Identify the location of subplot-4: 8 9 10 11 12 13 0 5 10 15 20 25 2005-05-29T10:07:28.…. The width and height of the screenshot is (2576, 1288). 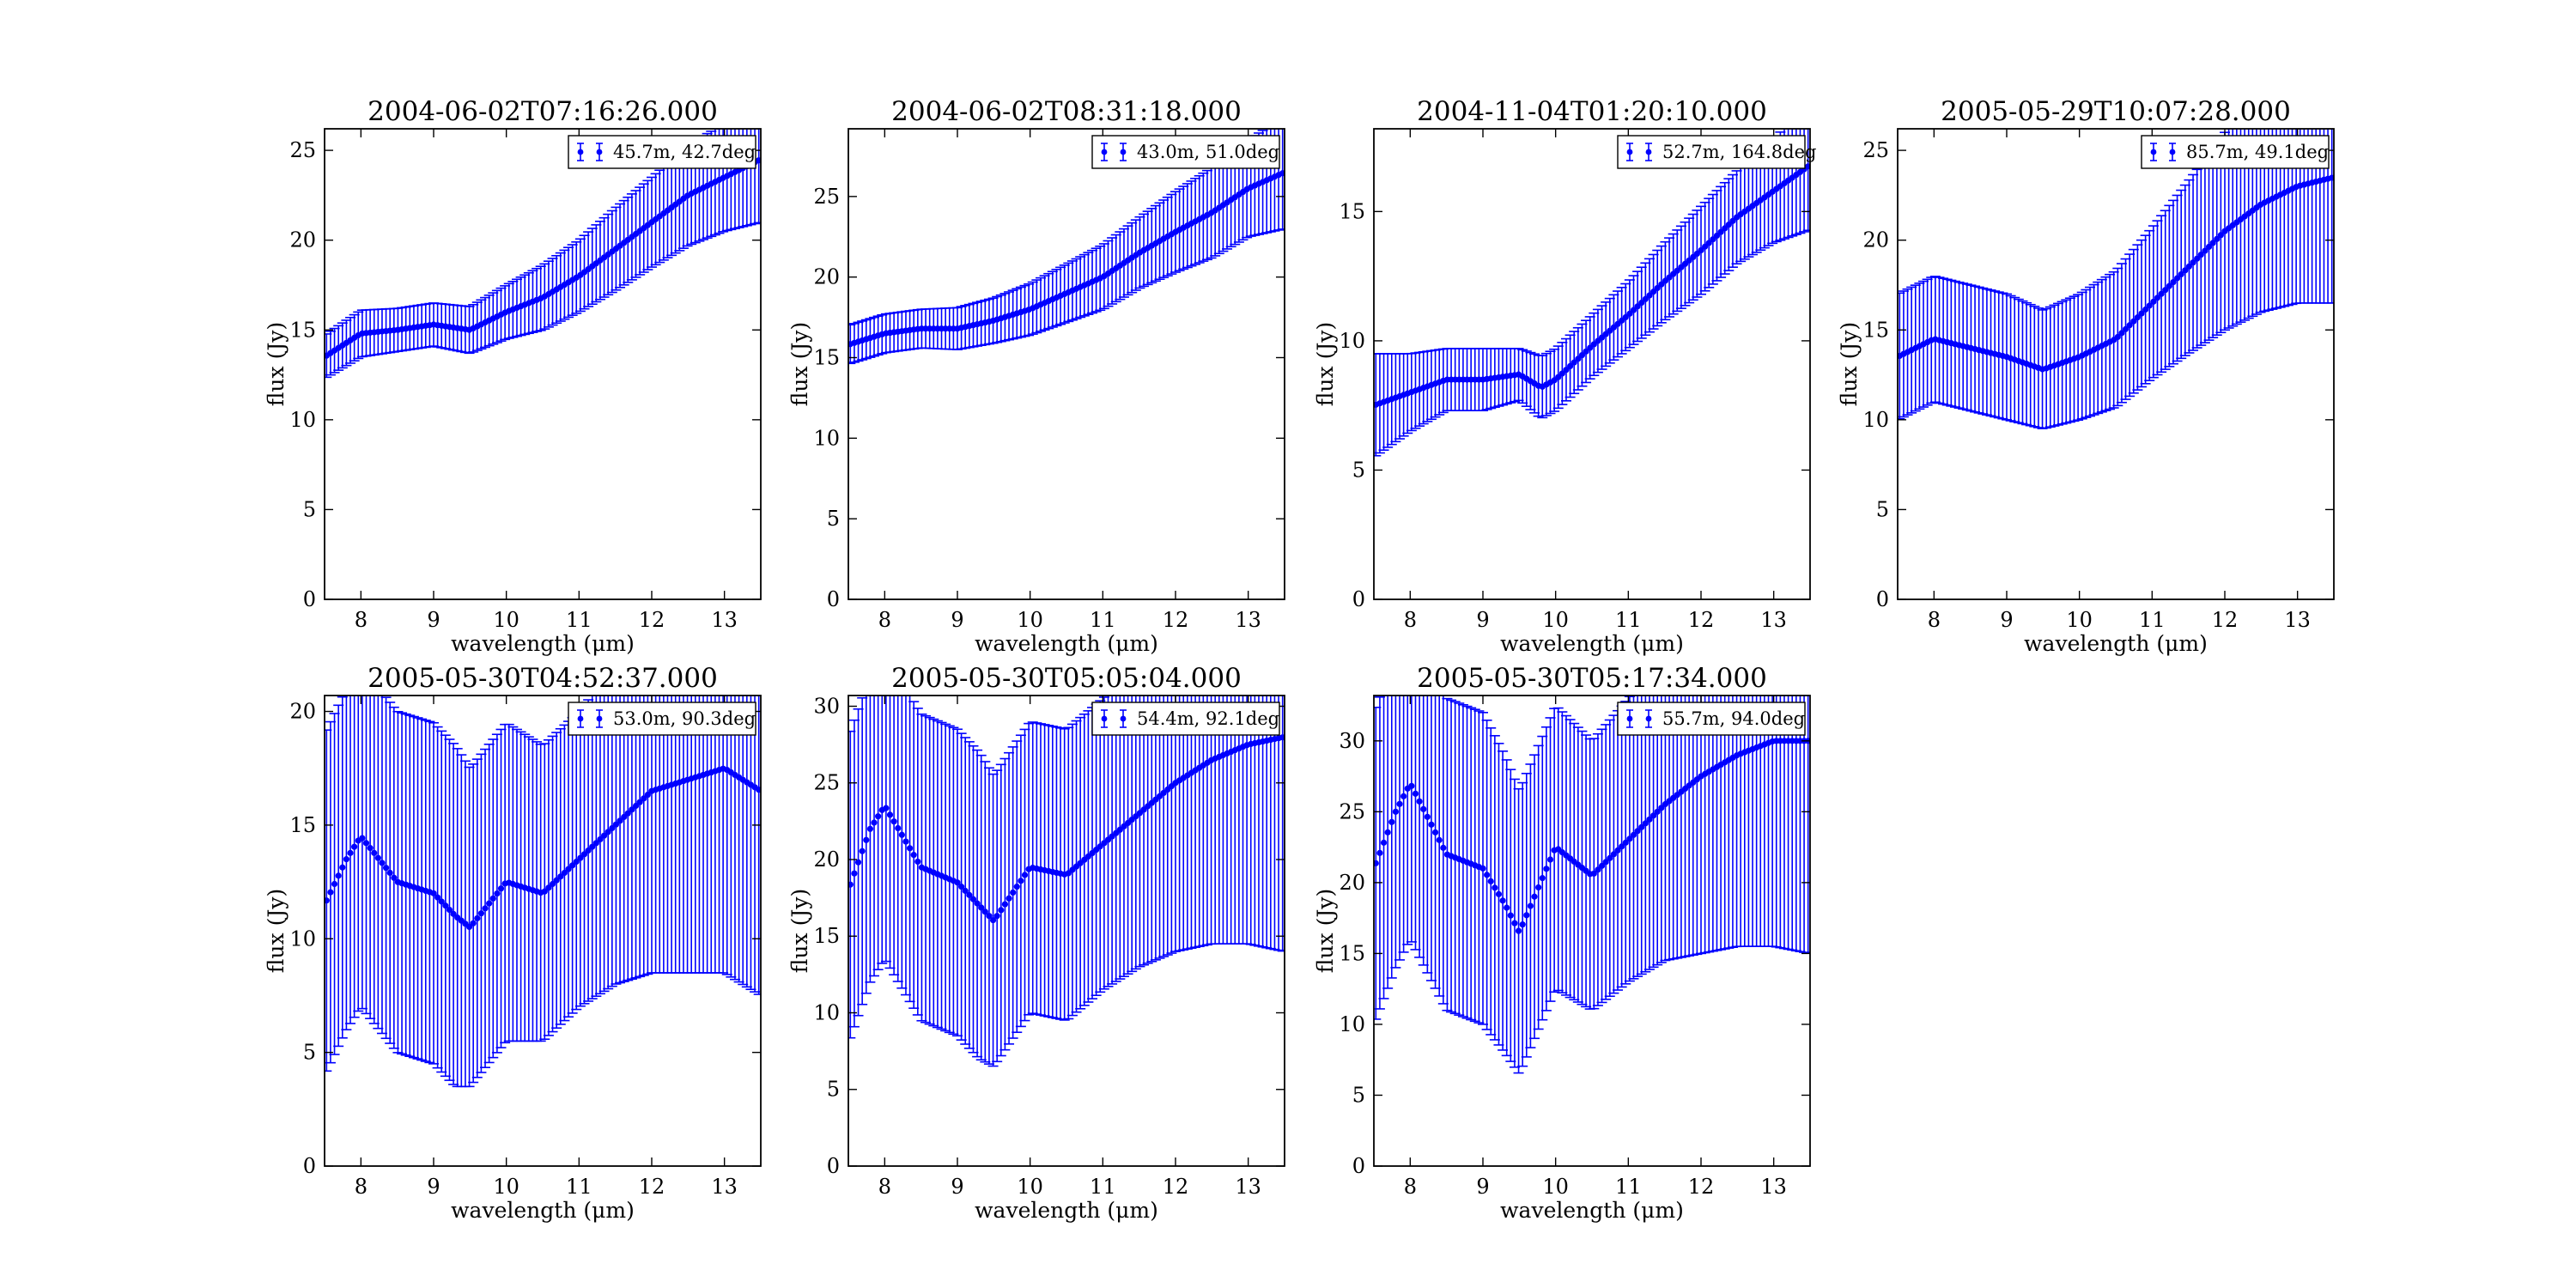
(2086, 376).